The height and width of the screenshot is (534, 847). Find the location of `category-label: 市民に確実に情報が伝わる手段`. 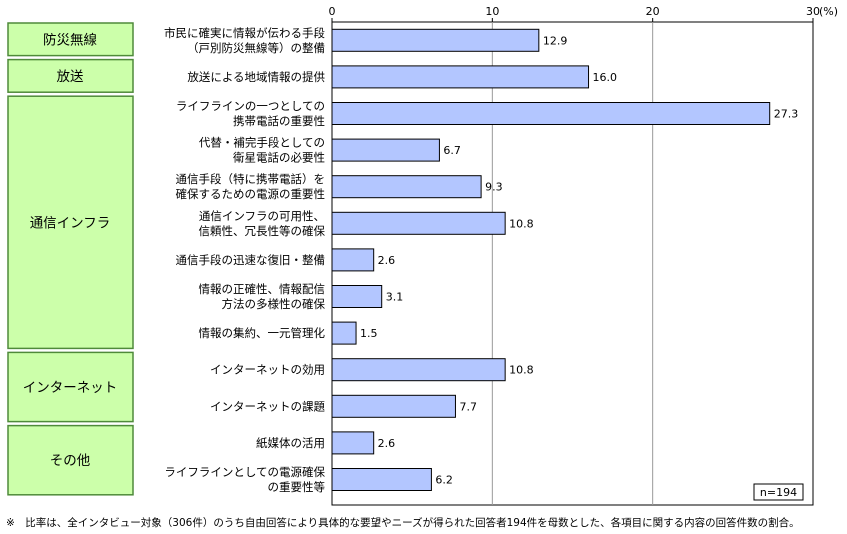

category-label: 市民に確実に情報が伝わる手段 is located at coordinates (244, 33).